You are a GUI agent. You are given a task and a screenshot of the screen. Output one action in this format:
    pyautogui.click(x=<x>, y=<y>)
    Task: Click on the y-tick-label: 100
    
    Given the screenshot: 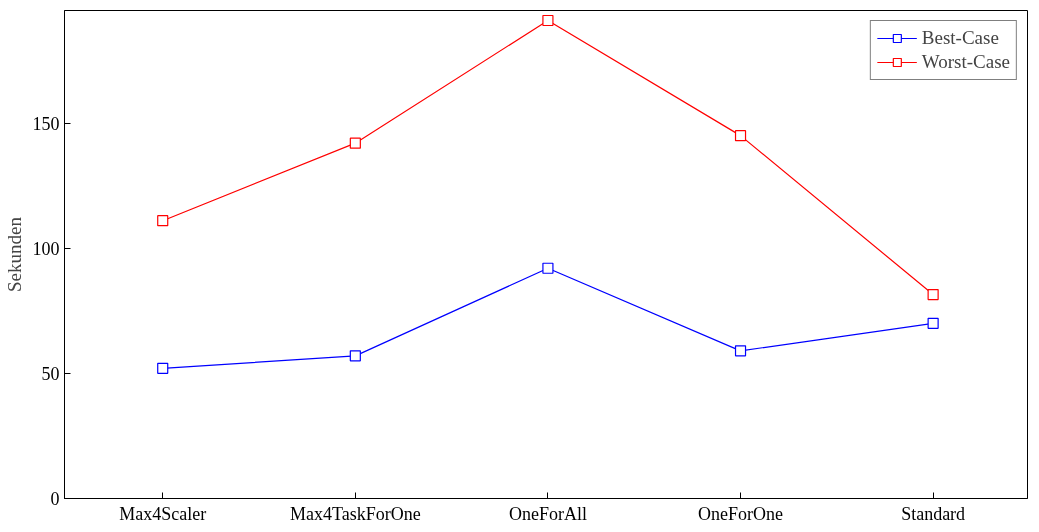 What is the action you would take?
    pyautogui.click(x=46, y=248)
    